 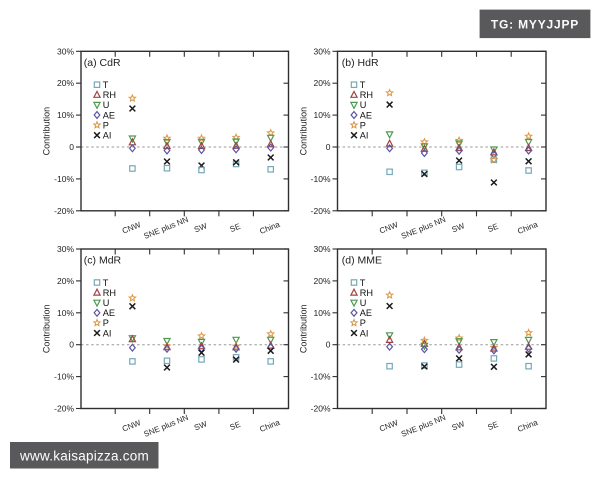 What do you see at coordinates (103, 261) in the screenshot?
I see `svg-text: (c) MdR` at bounding box center [103, 261].